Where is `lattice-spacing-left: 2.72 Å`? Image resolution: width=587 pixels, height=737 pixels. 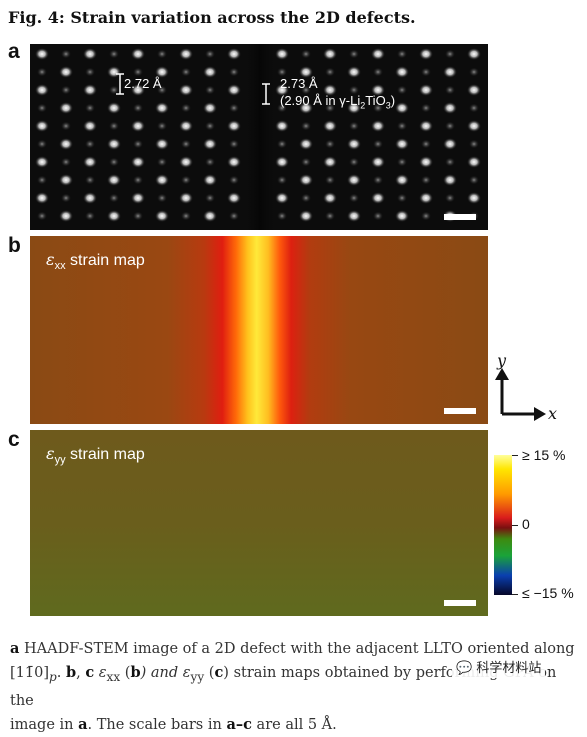 lattice-spacing-left: 2.72 Å is located at coordinates (143, 83).